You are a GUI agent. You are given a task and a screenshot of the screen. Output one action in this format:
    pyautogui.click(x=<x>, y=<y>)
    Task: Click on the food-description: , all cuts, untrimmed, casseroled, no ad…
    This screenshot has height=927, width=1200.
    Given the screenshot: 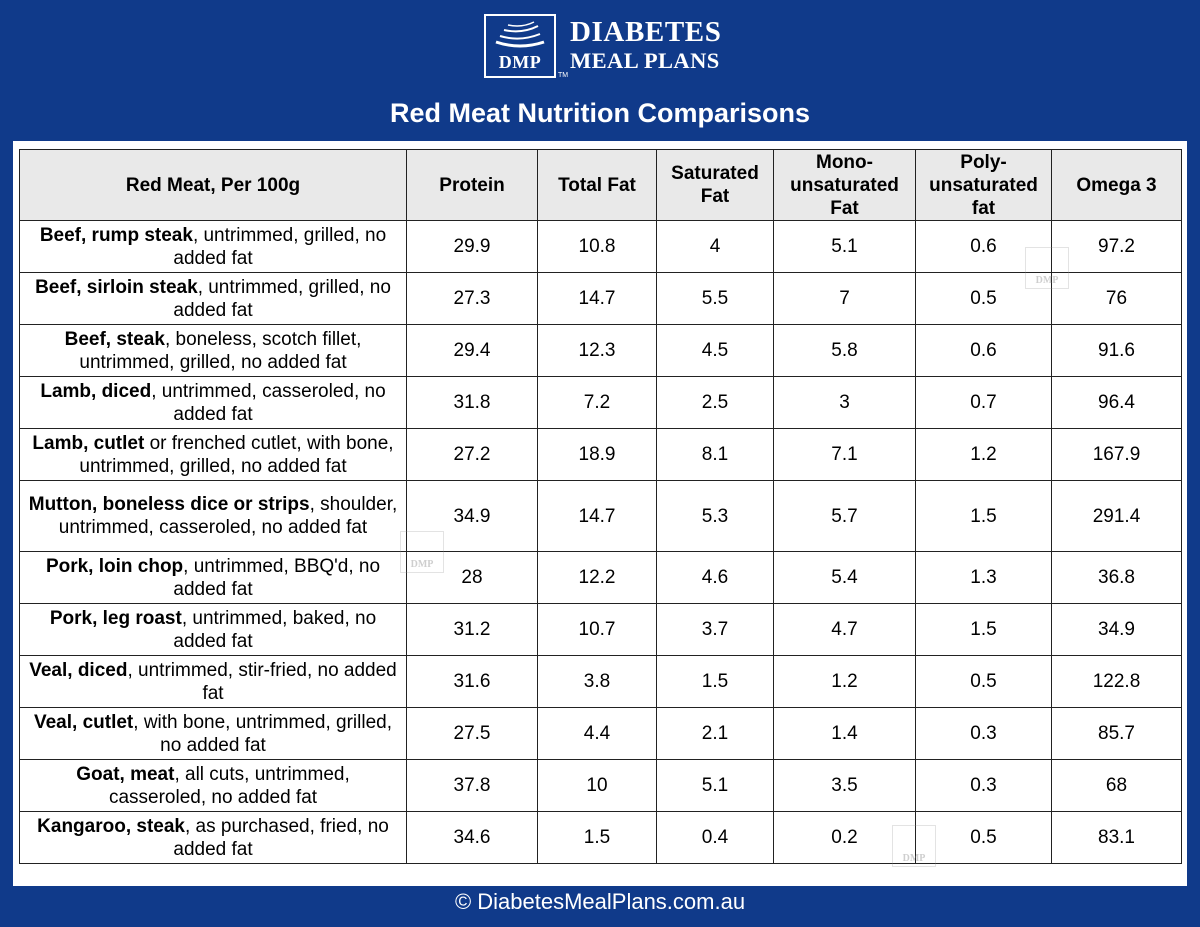 What is the action you would take?
    pyautogui.click(x=229, y=785)
    